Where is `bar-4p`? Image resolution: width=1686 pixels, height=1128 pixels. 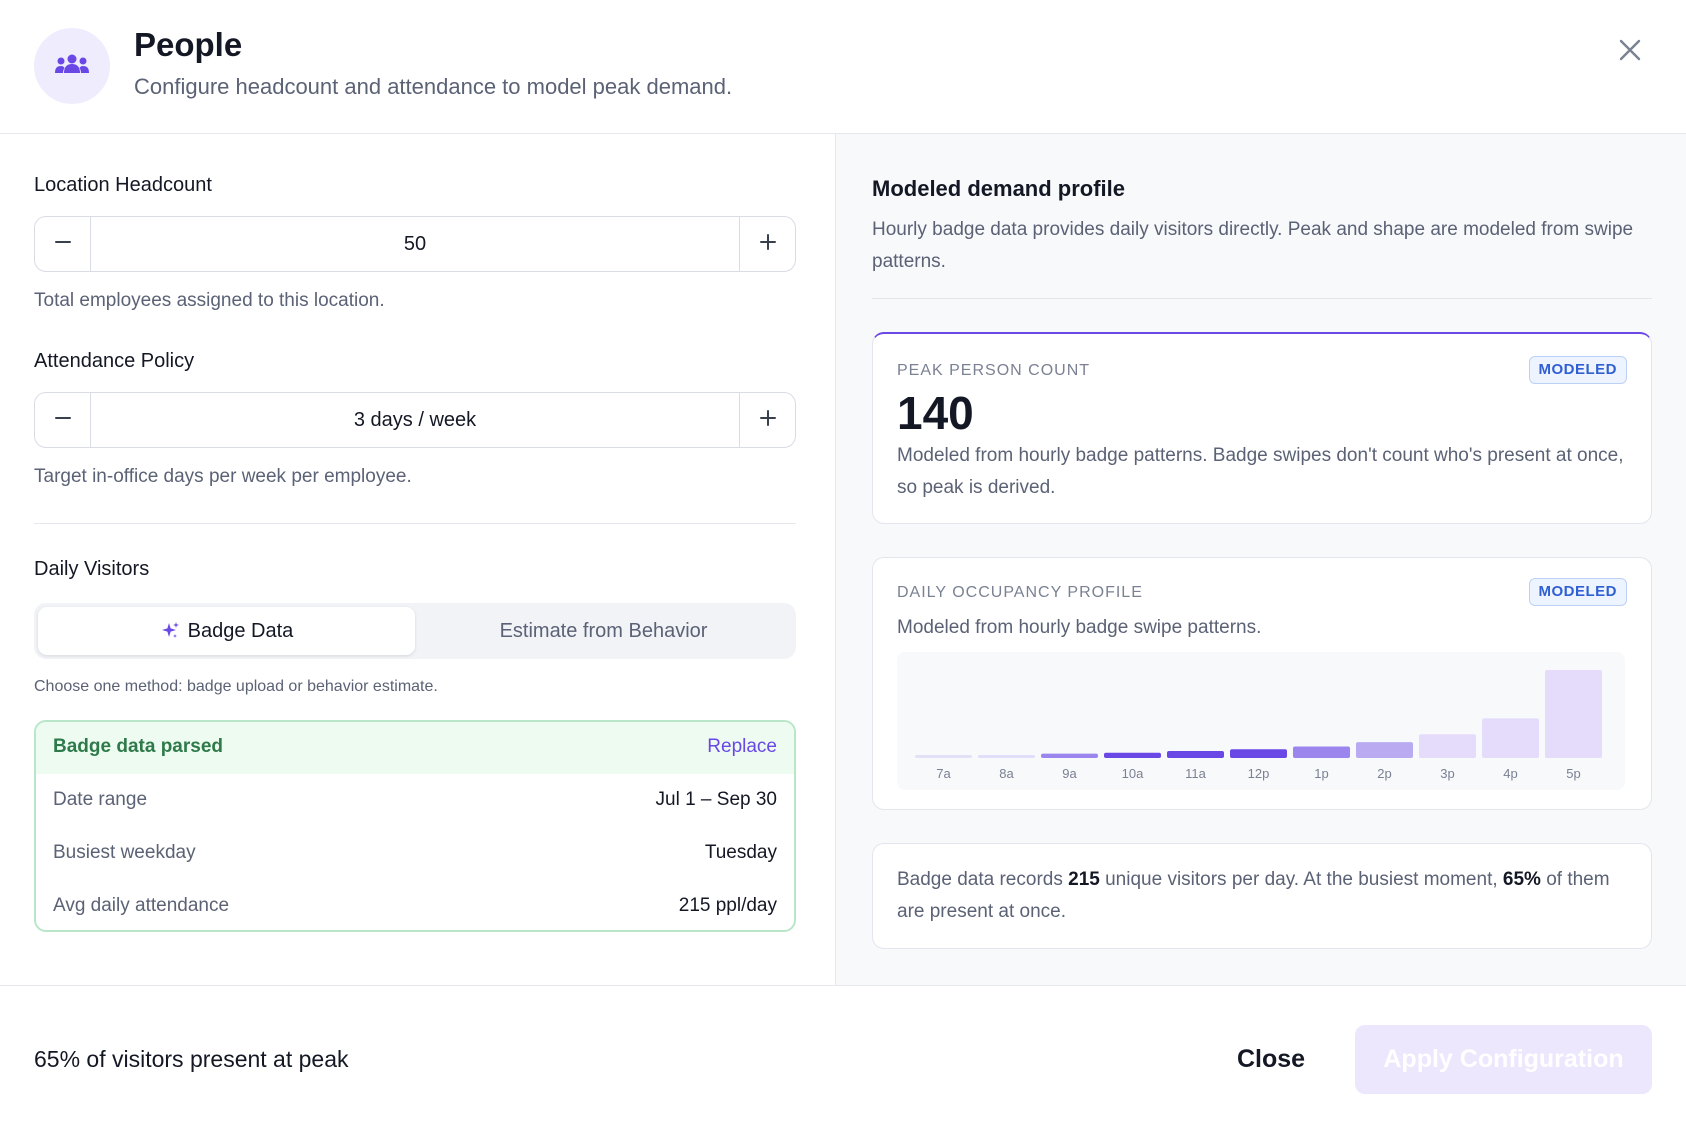
bar-4p is located at coordinates (1510, 738).